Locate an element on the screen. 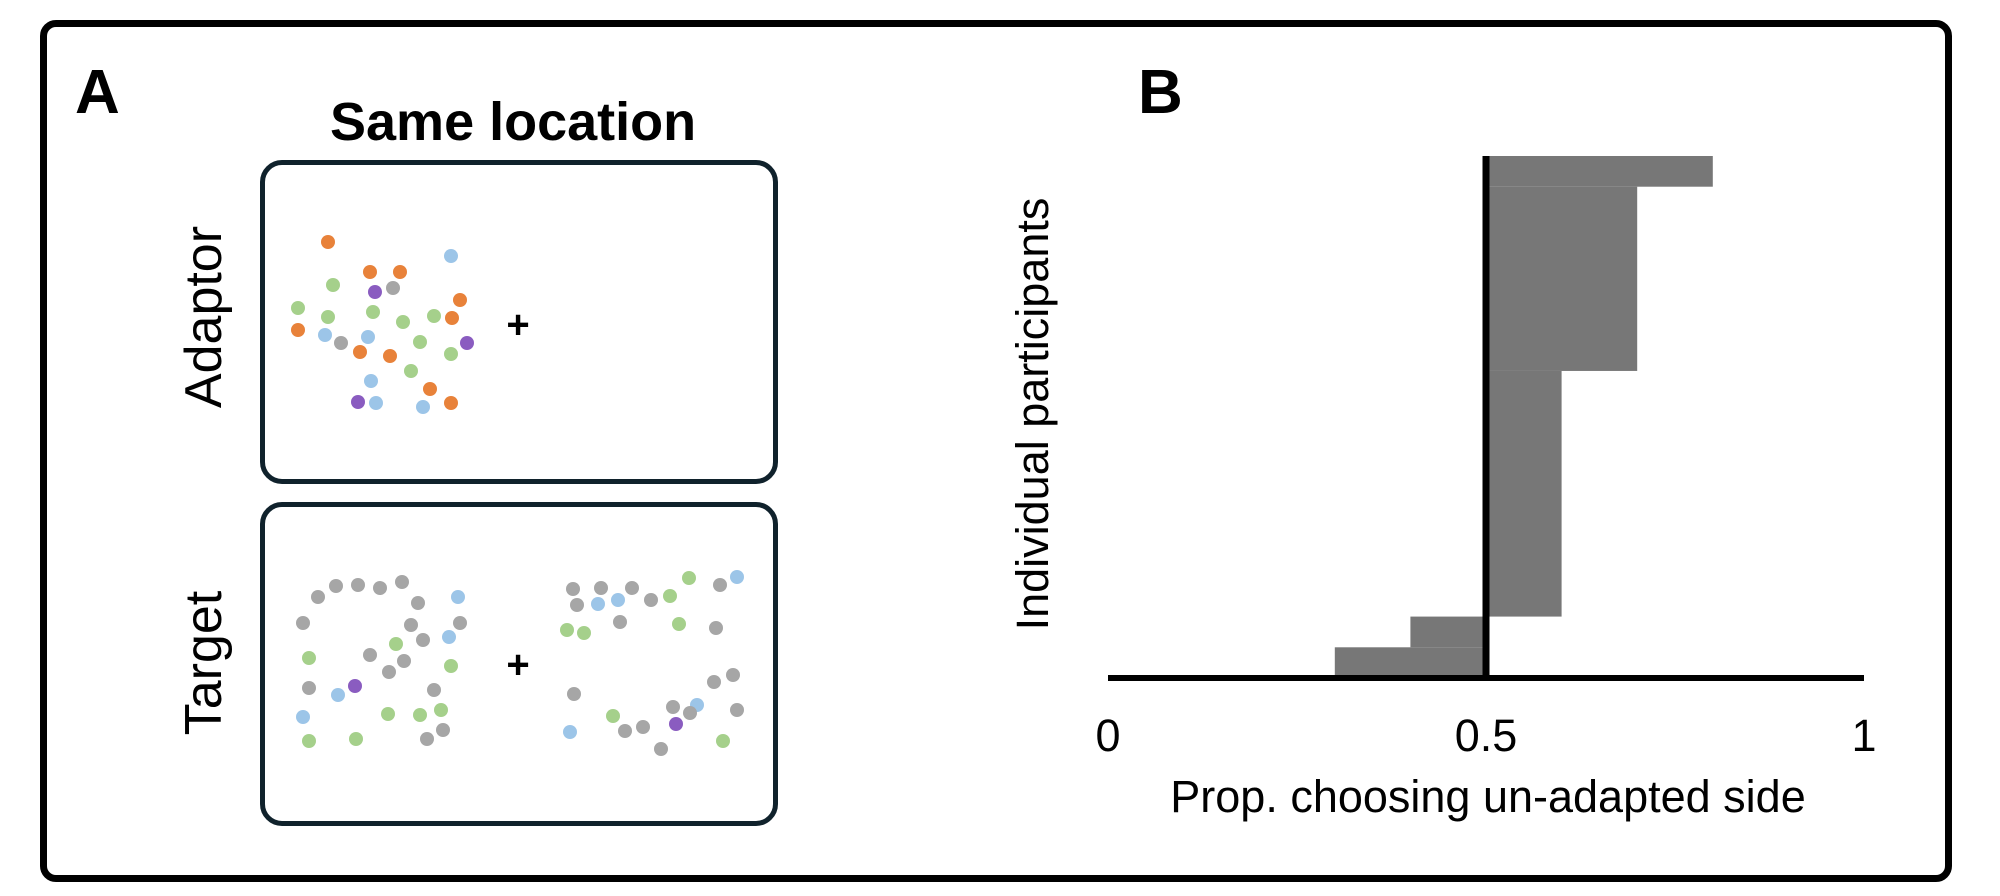  y-axis-label: Individual participants is located at coordinates (1032, 414).